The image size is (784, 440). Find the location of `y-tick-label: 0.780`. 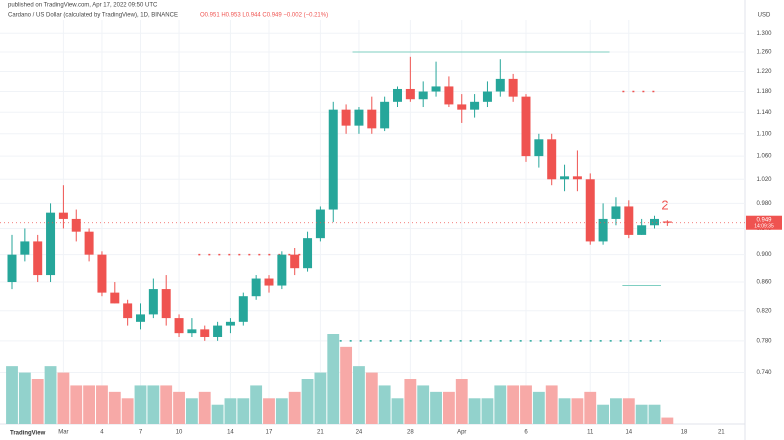

y-tick-label: 0.780 is located at coordinates (764, 341).